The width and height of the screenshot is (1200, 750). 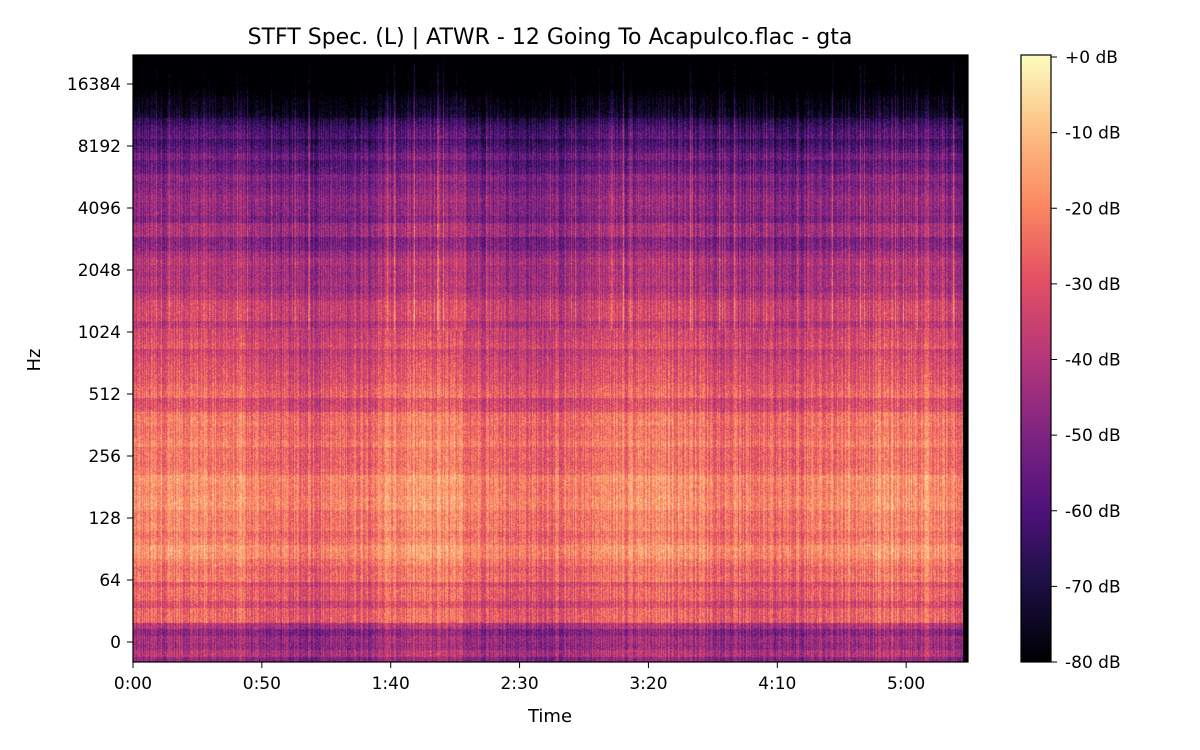 What do you see at coordinates (99, 209) in the screenshot?
I see `y-tick-label: 4096` at bounding box center [99, 209].